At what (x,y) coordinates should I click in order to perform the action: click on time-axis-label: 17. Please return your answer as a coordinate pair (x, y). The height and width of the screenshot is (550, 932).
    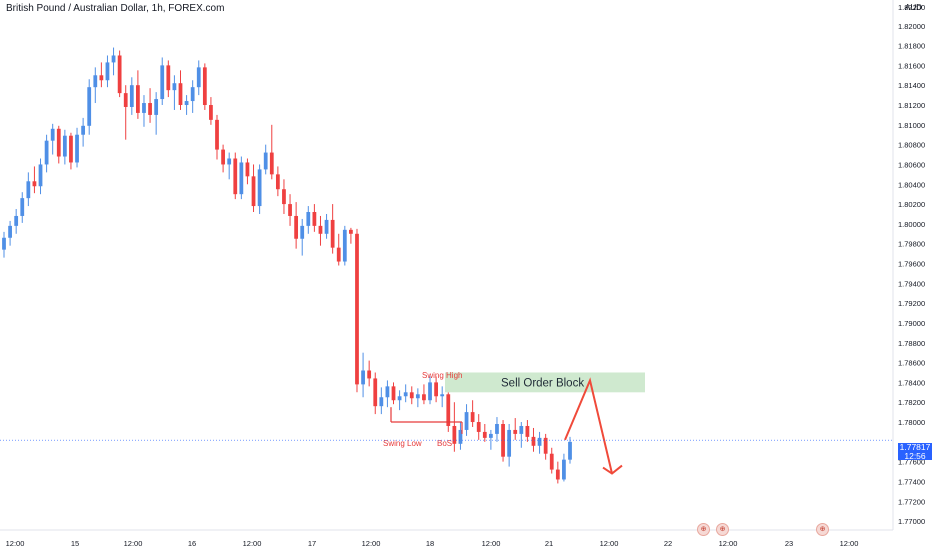
    Looking at the image, I should click on (312, 543).